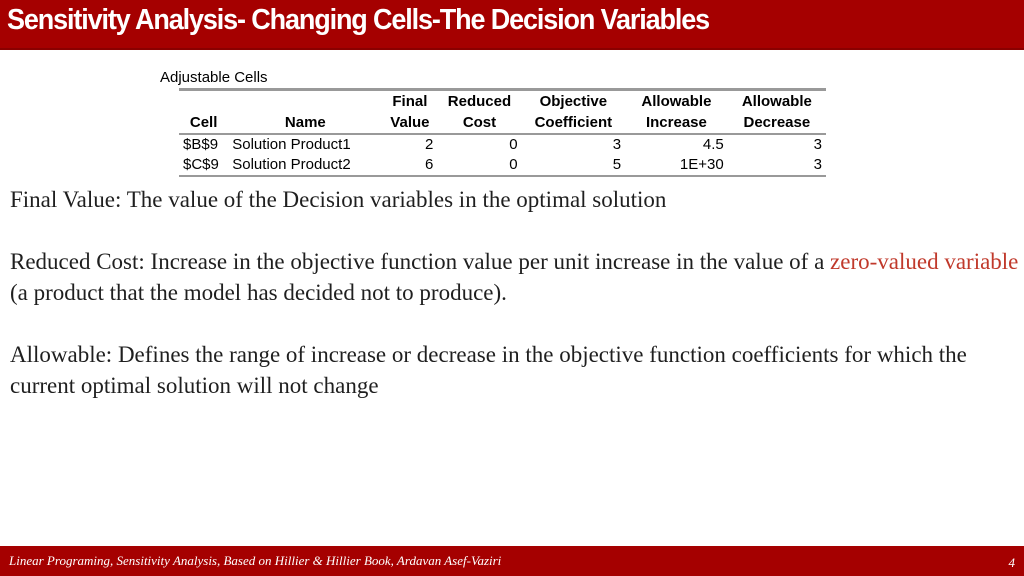 Image resolution: width=1024 pixels, height=576 pixels. Describe the element at coordinates (305, 166) in the screenshot. I see `cell-name: Solution Product2` at that location.